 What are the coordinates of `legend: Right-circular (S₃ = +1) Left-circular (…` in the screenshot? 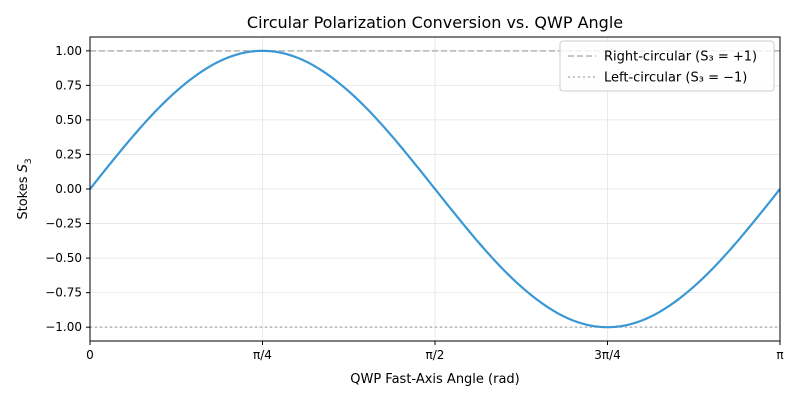 It's located at (667, 66).